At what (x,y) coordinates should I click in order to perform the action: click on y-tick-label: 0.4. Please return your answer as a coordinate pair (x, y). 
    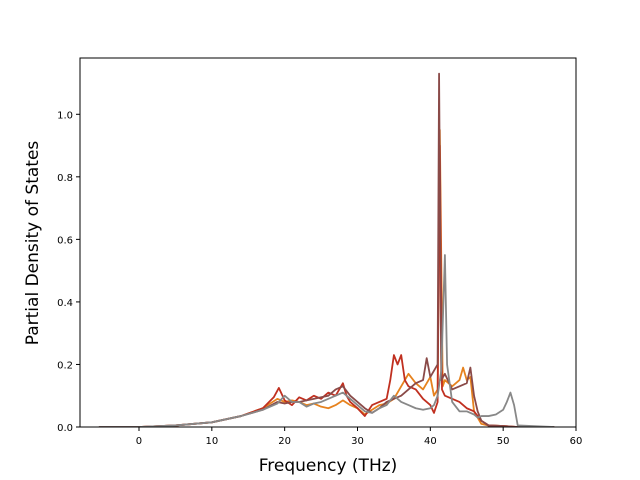
    Looking at the image, I should click on (65, 303).